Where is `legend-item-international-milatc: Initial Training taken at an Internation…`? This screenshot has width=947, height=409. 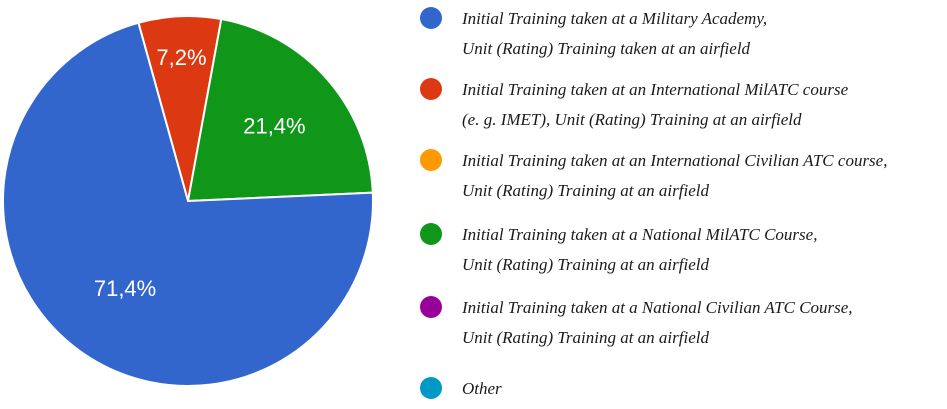 legend-item-international-milatc: Initial Training taken at an Internation… is located at coordinates (634, 103).